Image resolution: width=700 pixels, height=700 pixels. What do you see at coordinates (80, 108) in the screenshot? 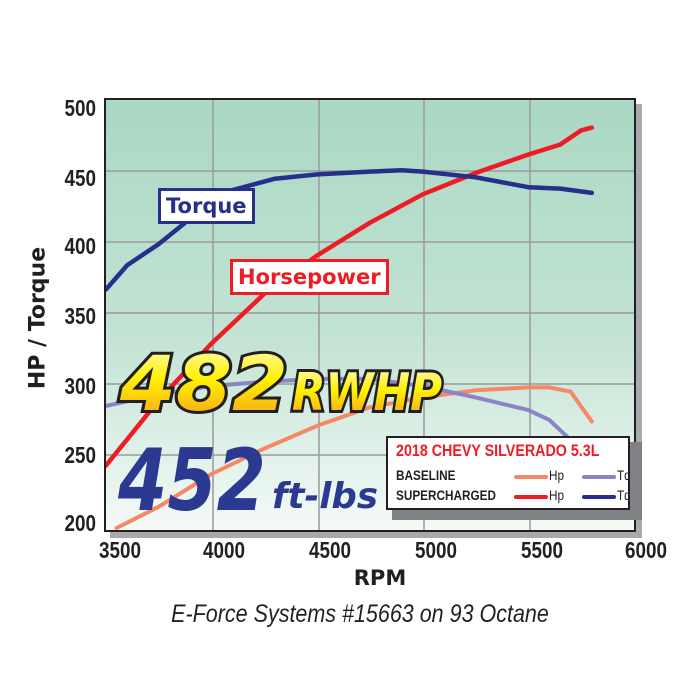
I see `y-tick-500: 500` at bounding box center [80, 108].